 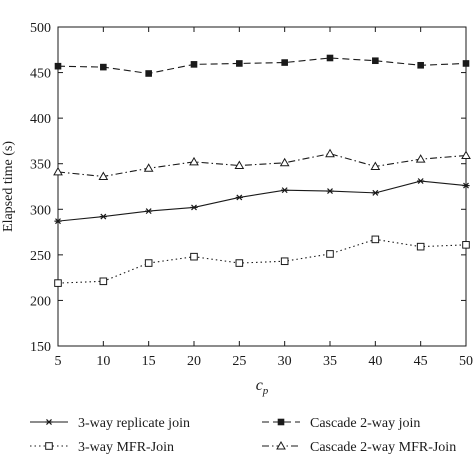 What do you see at coordinates (265, 391) in the screenshot?
I see `x-axis-label-sub: p` at bounding box center [265, 391].